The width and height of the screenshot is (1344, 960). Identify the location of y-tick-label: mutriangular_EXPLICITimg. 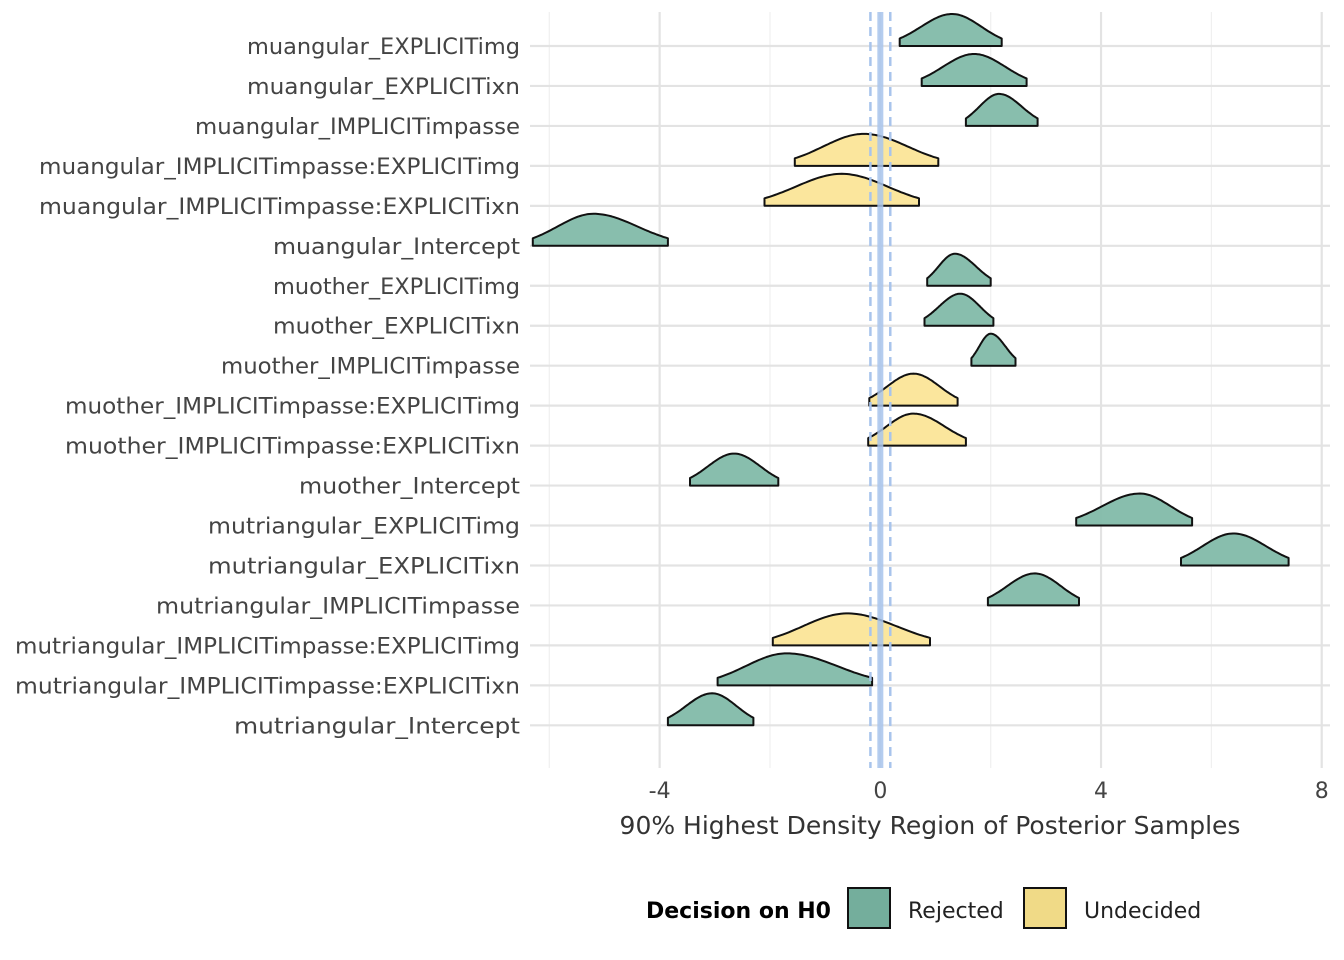
(364, 527).